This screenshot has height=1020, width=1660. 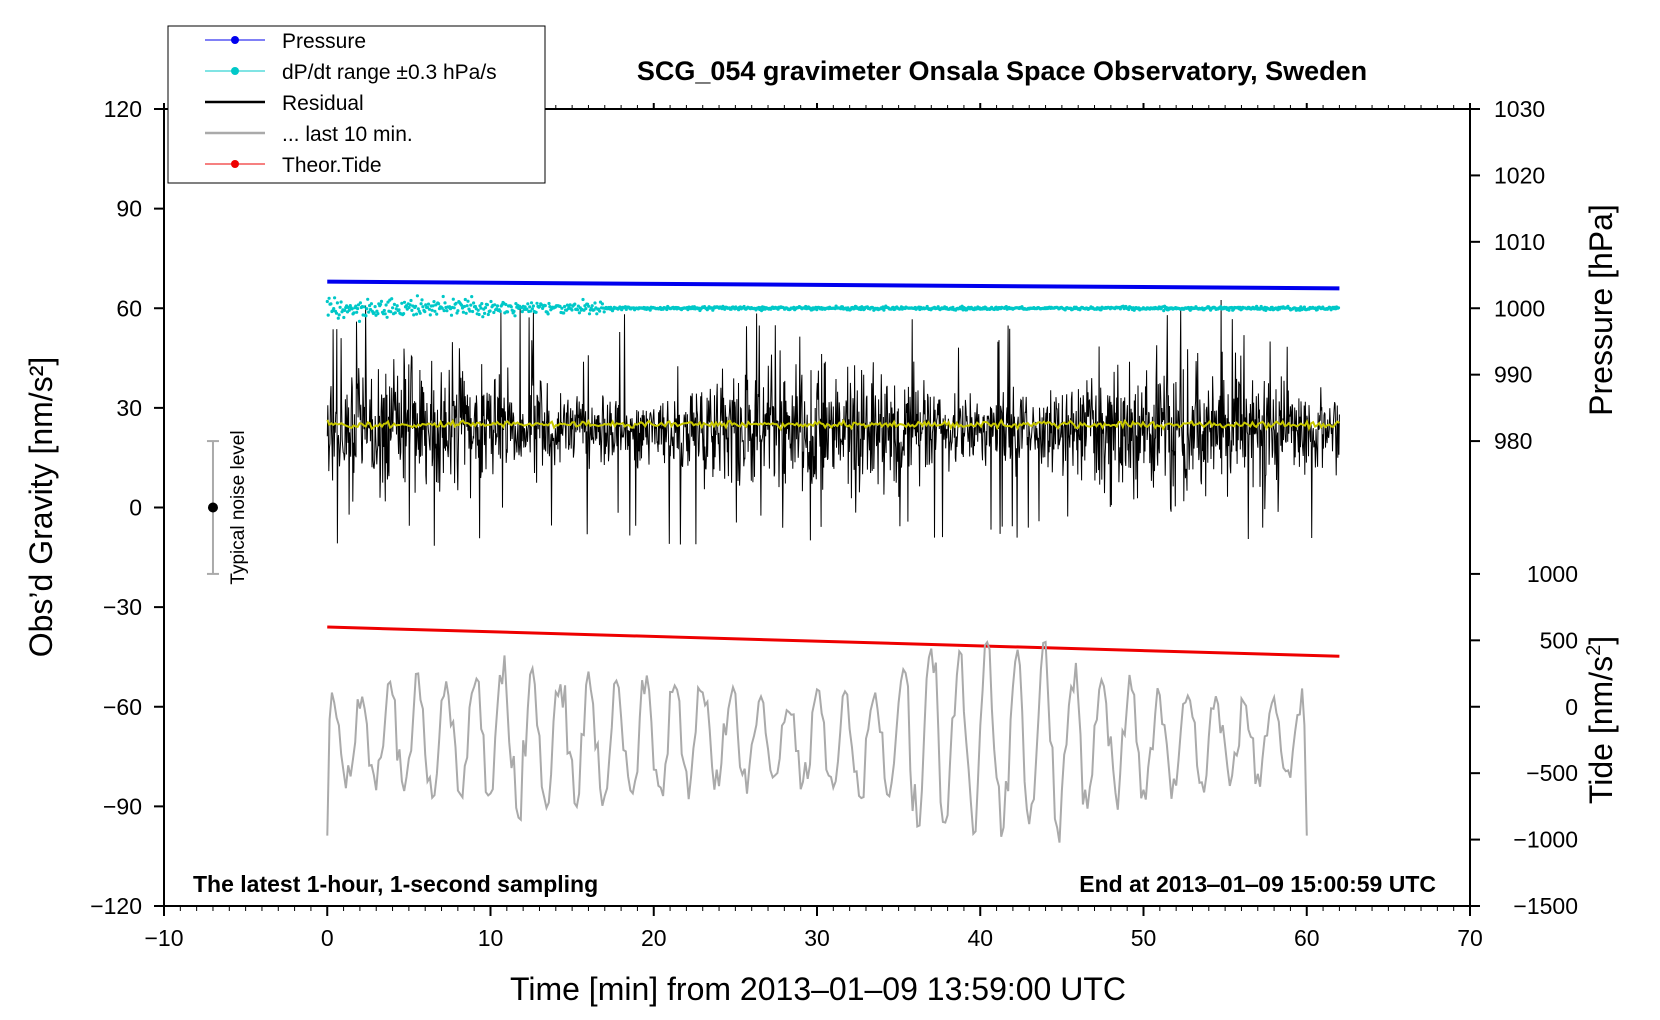 I want to click on y-pressure-tick-label: 990, so click(x=1513, y=375).